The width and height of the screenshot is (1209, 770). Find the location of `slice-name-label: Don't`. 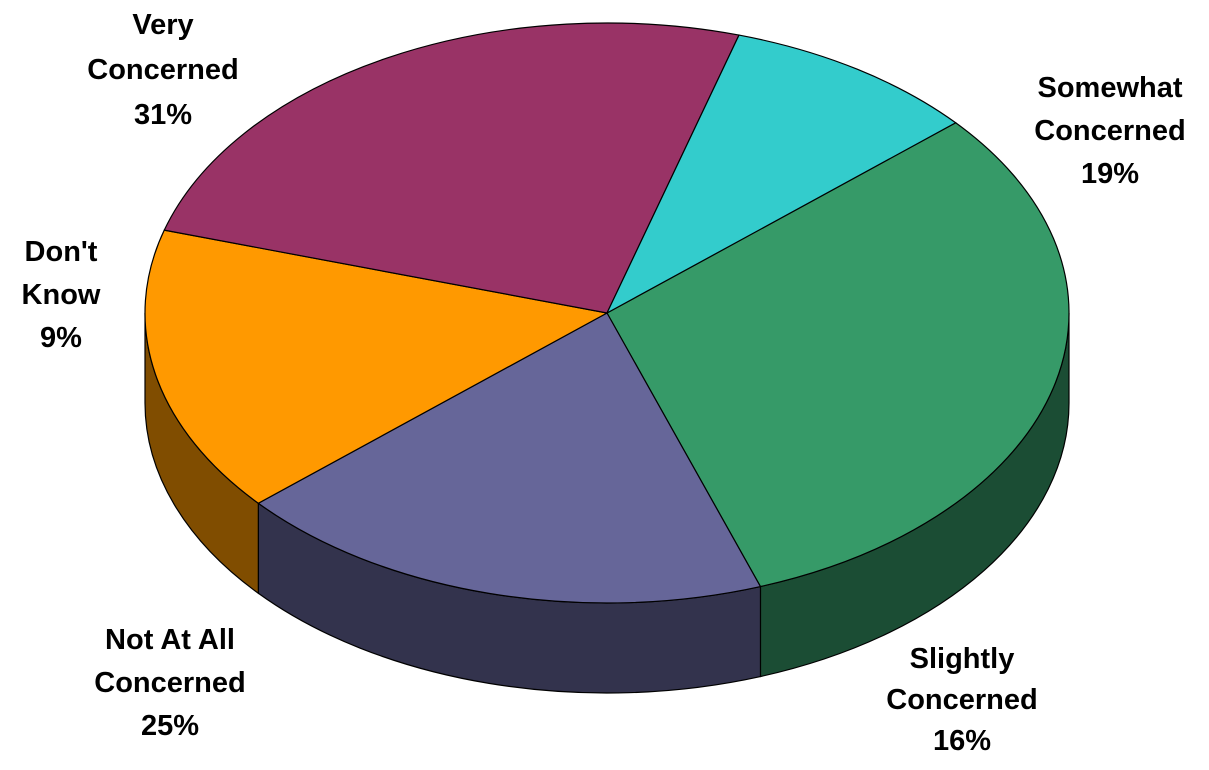

slice-name-label: Don't is located at coordinates (61, 252).